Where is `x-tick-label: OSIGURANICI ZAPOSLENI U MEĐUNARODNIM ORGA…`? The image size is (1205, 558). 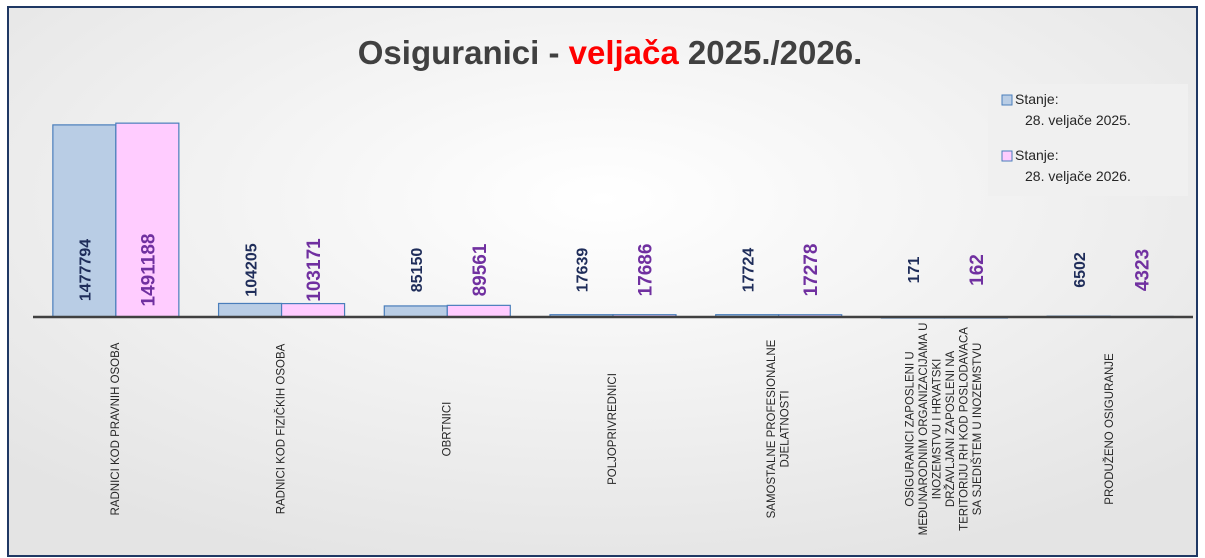
x-tick-label: OSIGURANICI ZAPOSLENI U MEĐUNARODNIM ORGA… is located at coordinates (945, 429).